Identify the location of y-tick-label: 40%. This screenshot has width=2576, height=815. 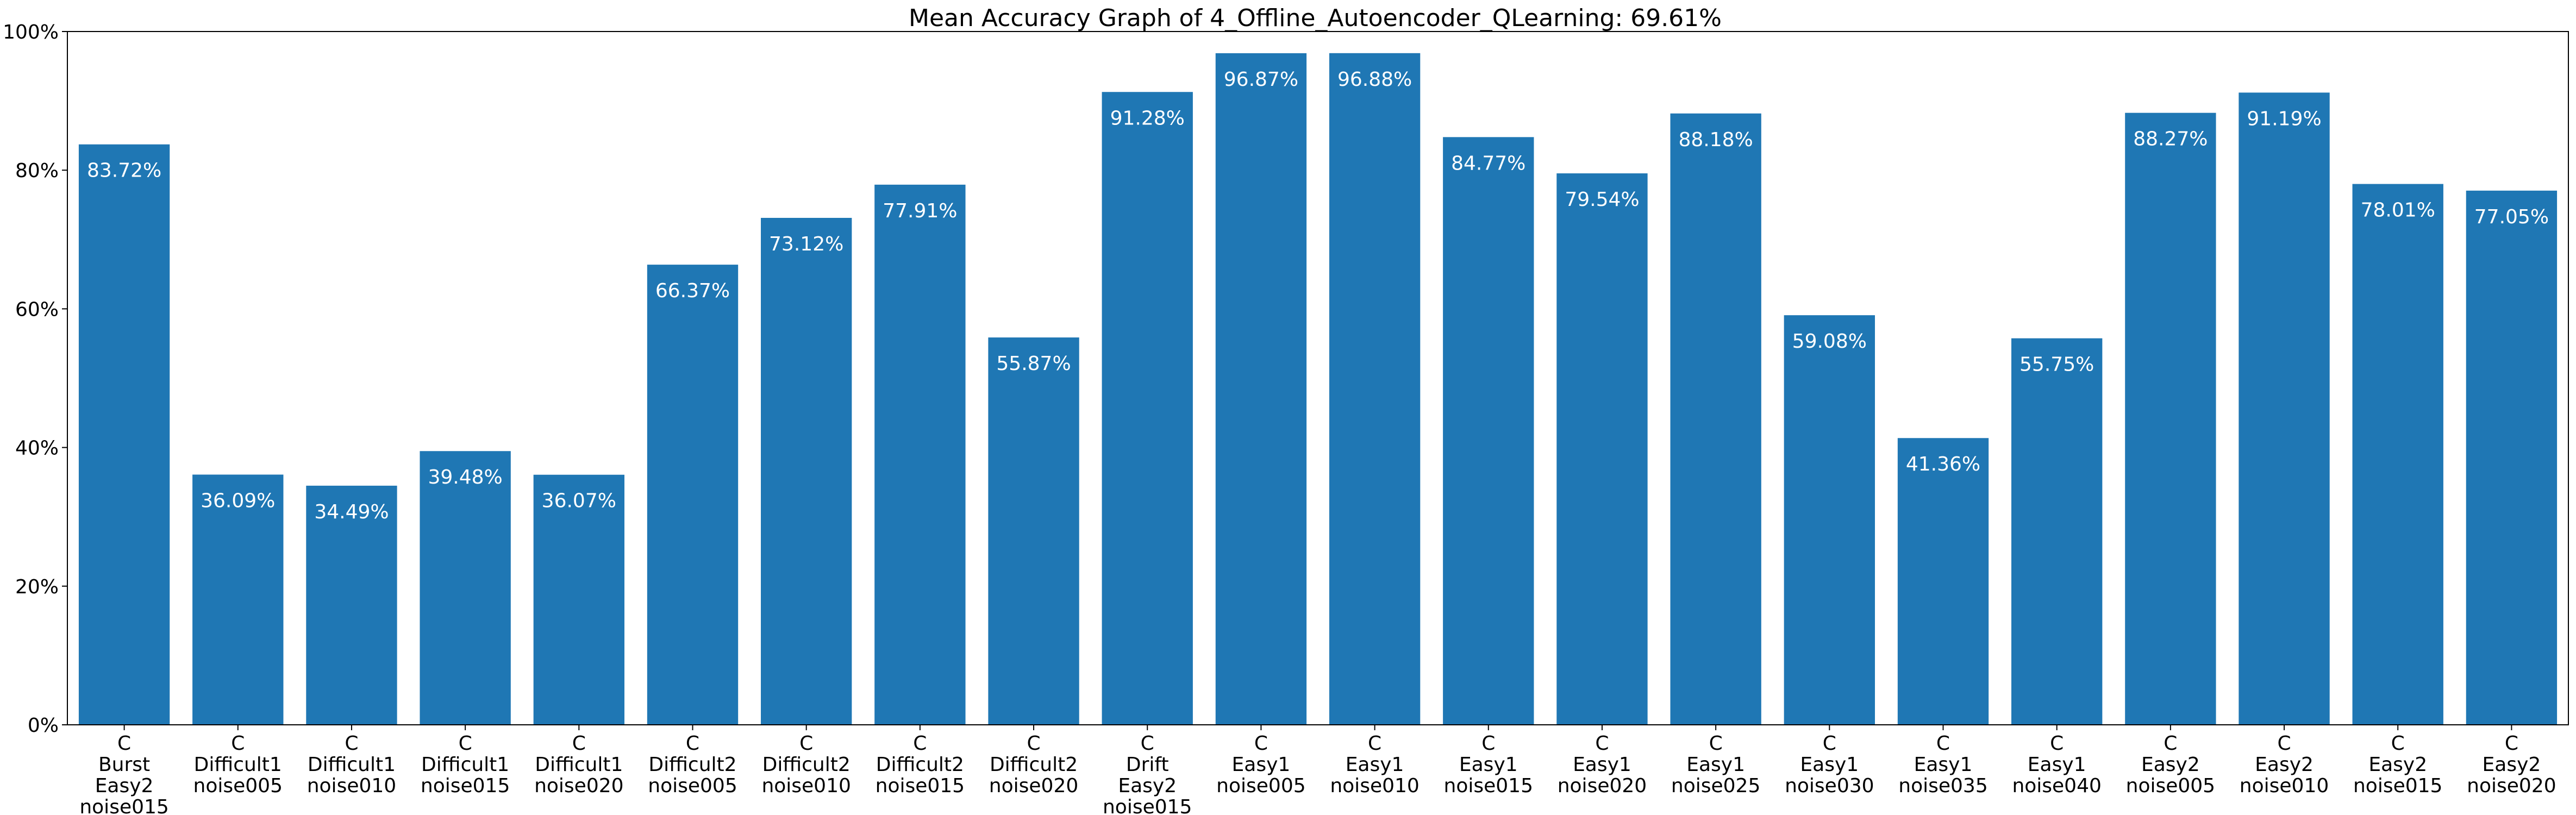
(37, 448).